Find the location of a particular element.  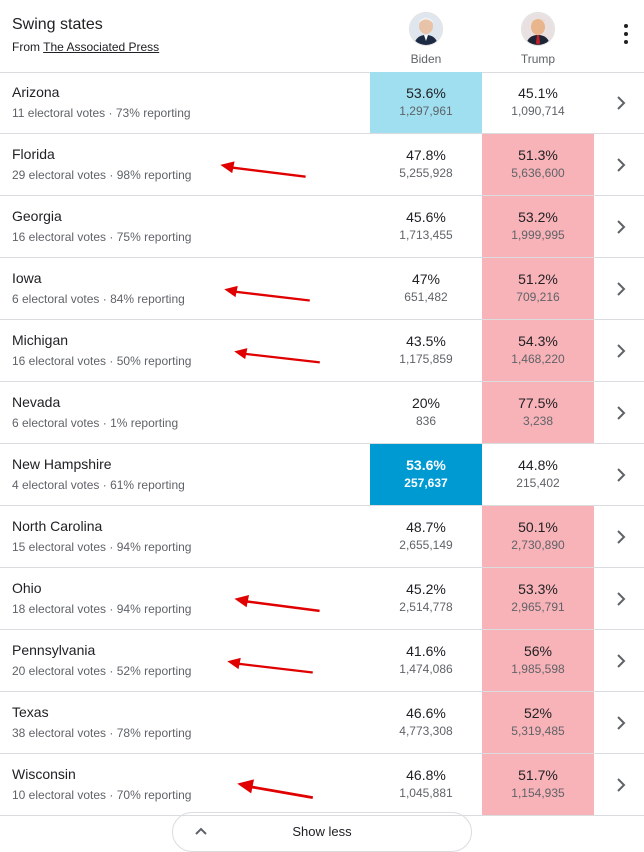

trump-result-cell: 50.1% 2,730,890 is located at coordinates (538, 536).